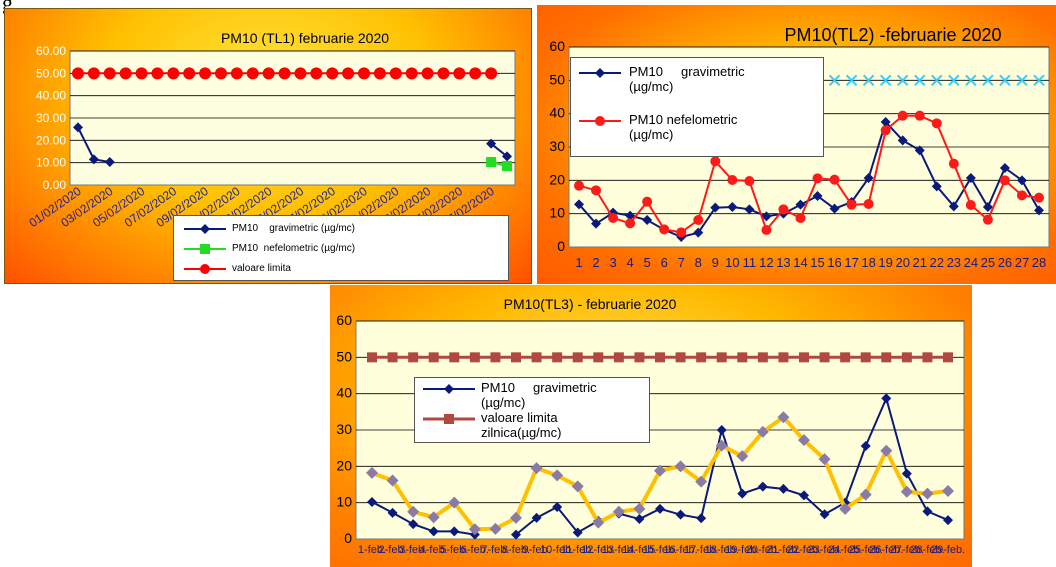 Image resolution: width=1056 pixels, height=567 pixels. Describe the element at coordinates (1039, 262) in the screenshot. I see `x-tick-label: 28` at that location.